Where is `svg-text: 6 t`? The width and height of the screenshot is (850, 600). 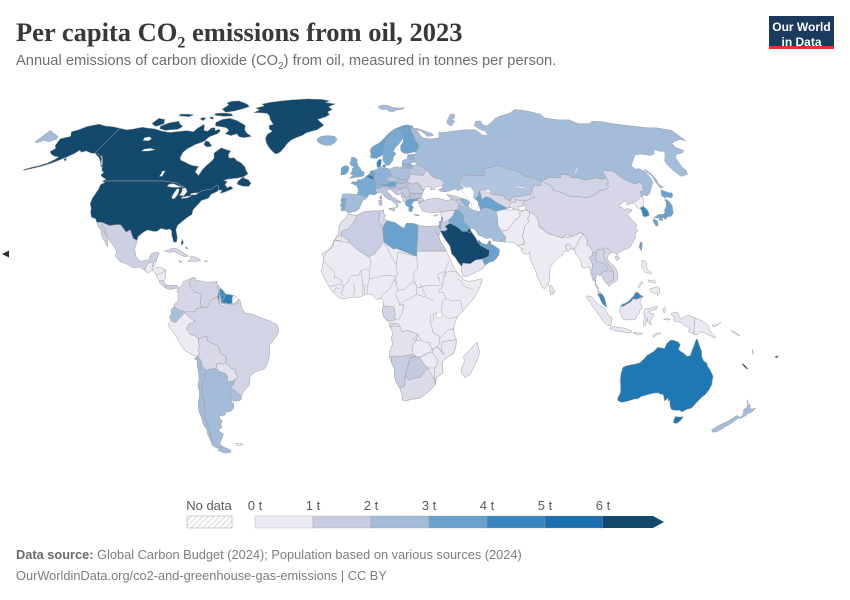 svg-text: 6 t is located at coordinates (603, 505).